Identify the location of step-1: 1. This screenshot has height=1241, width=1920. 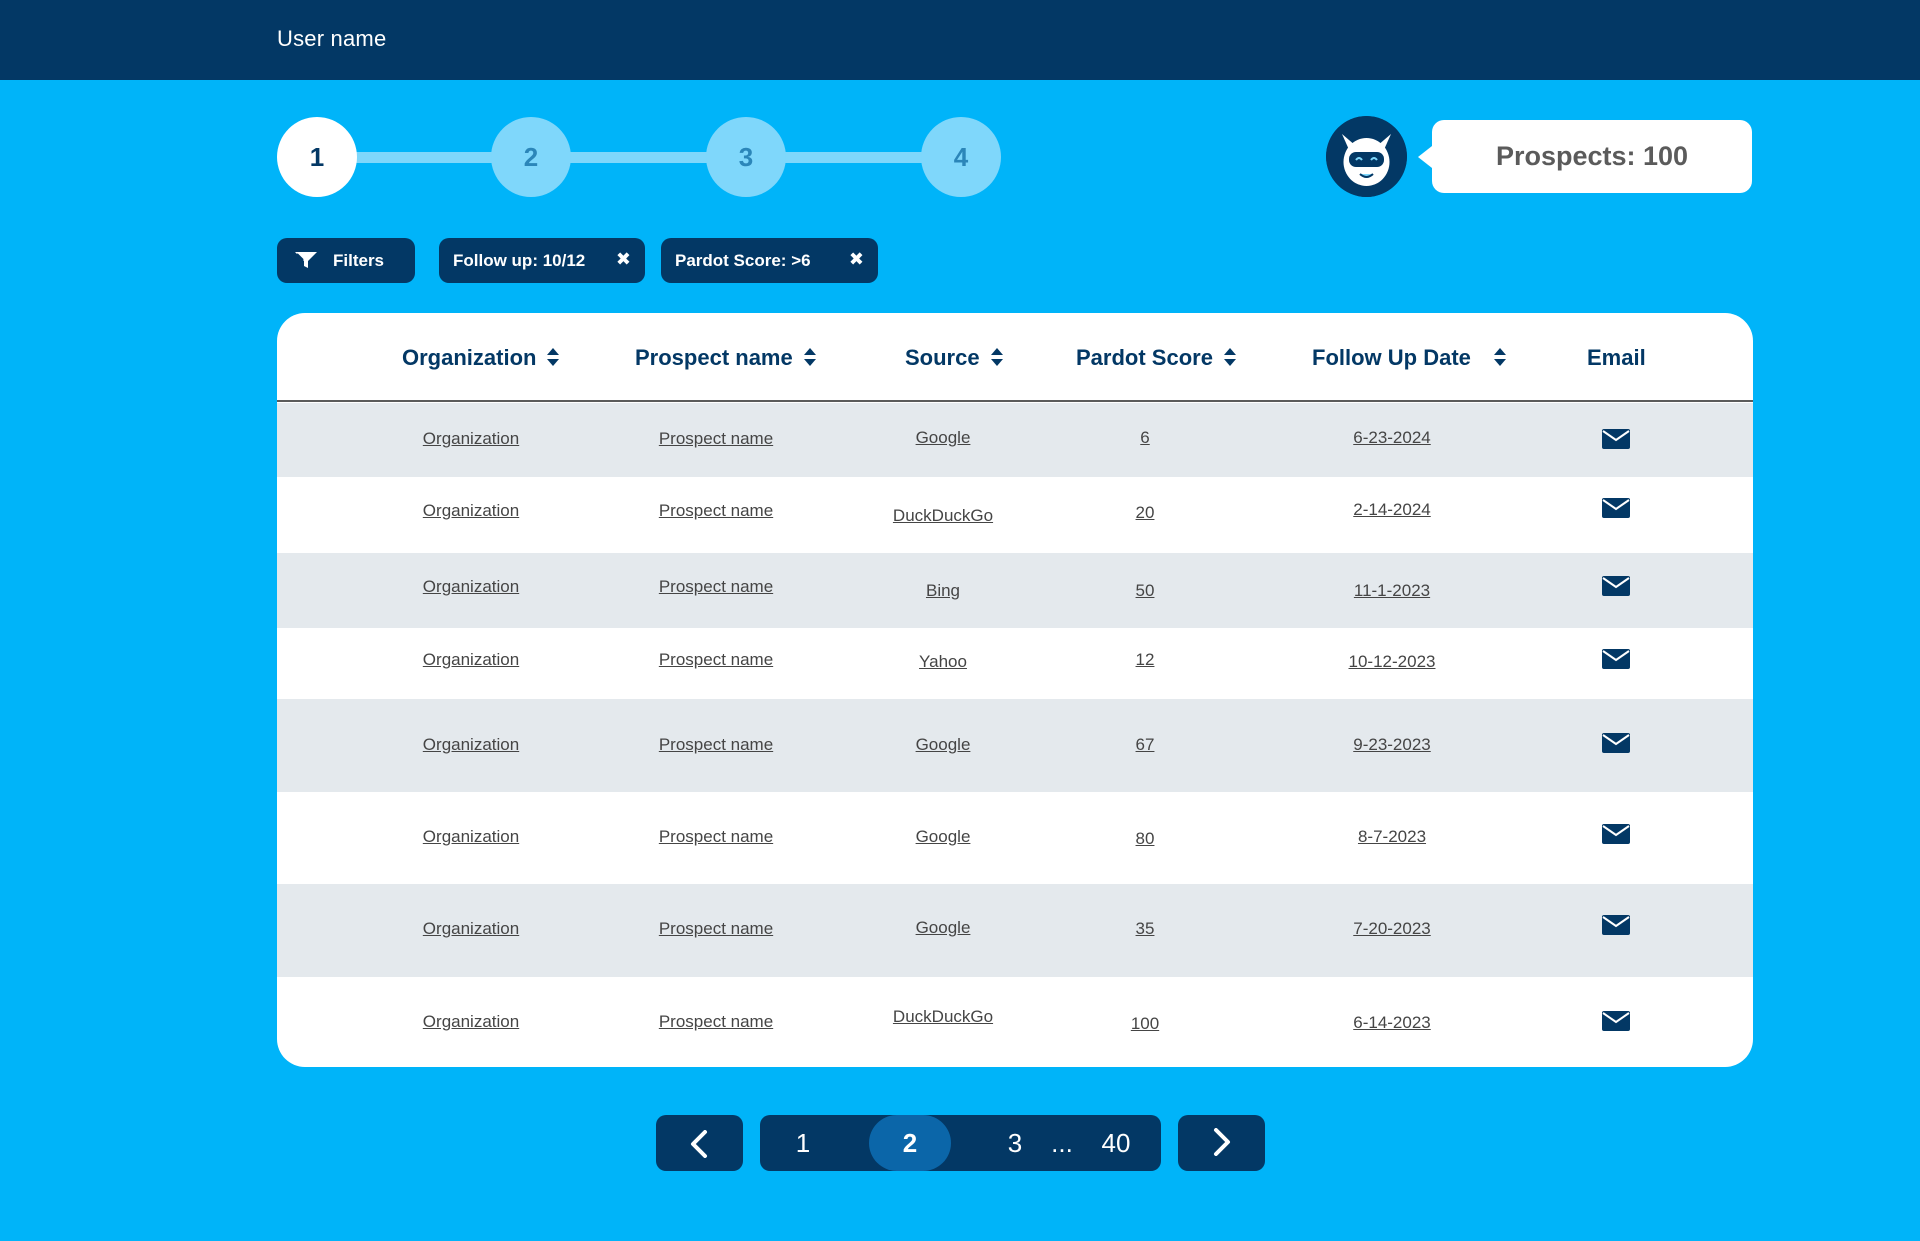
(317, 157).